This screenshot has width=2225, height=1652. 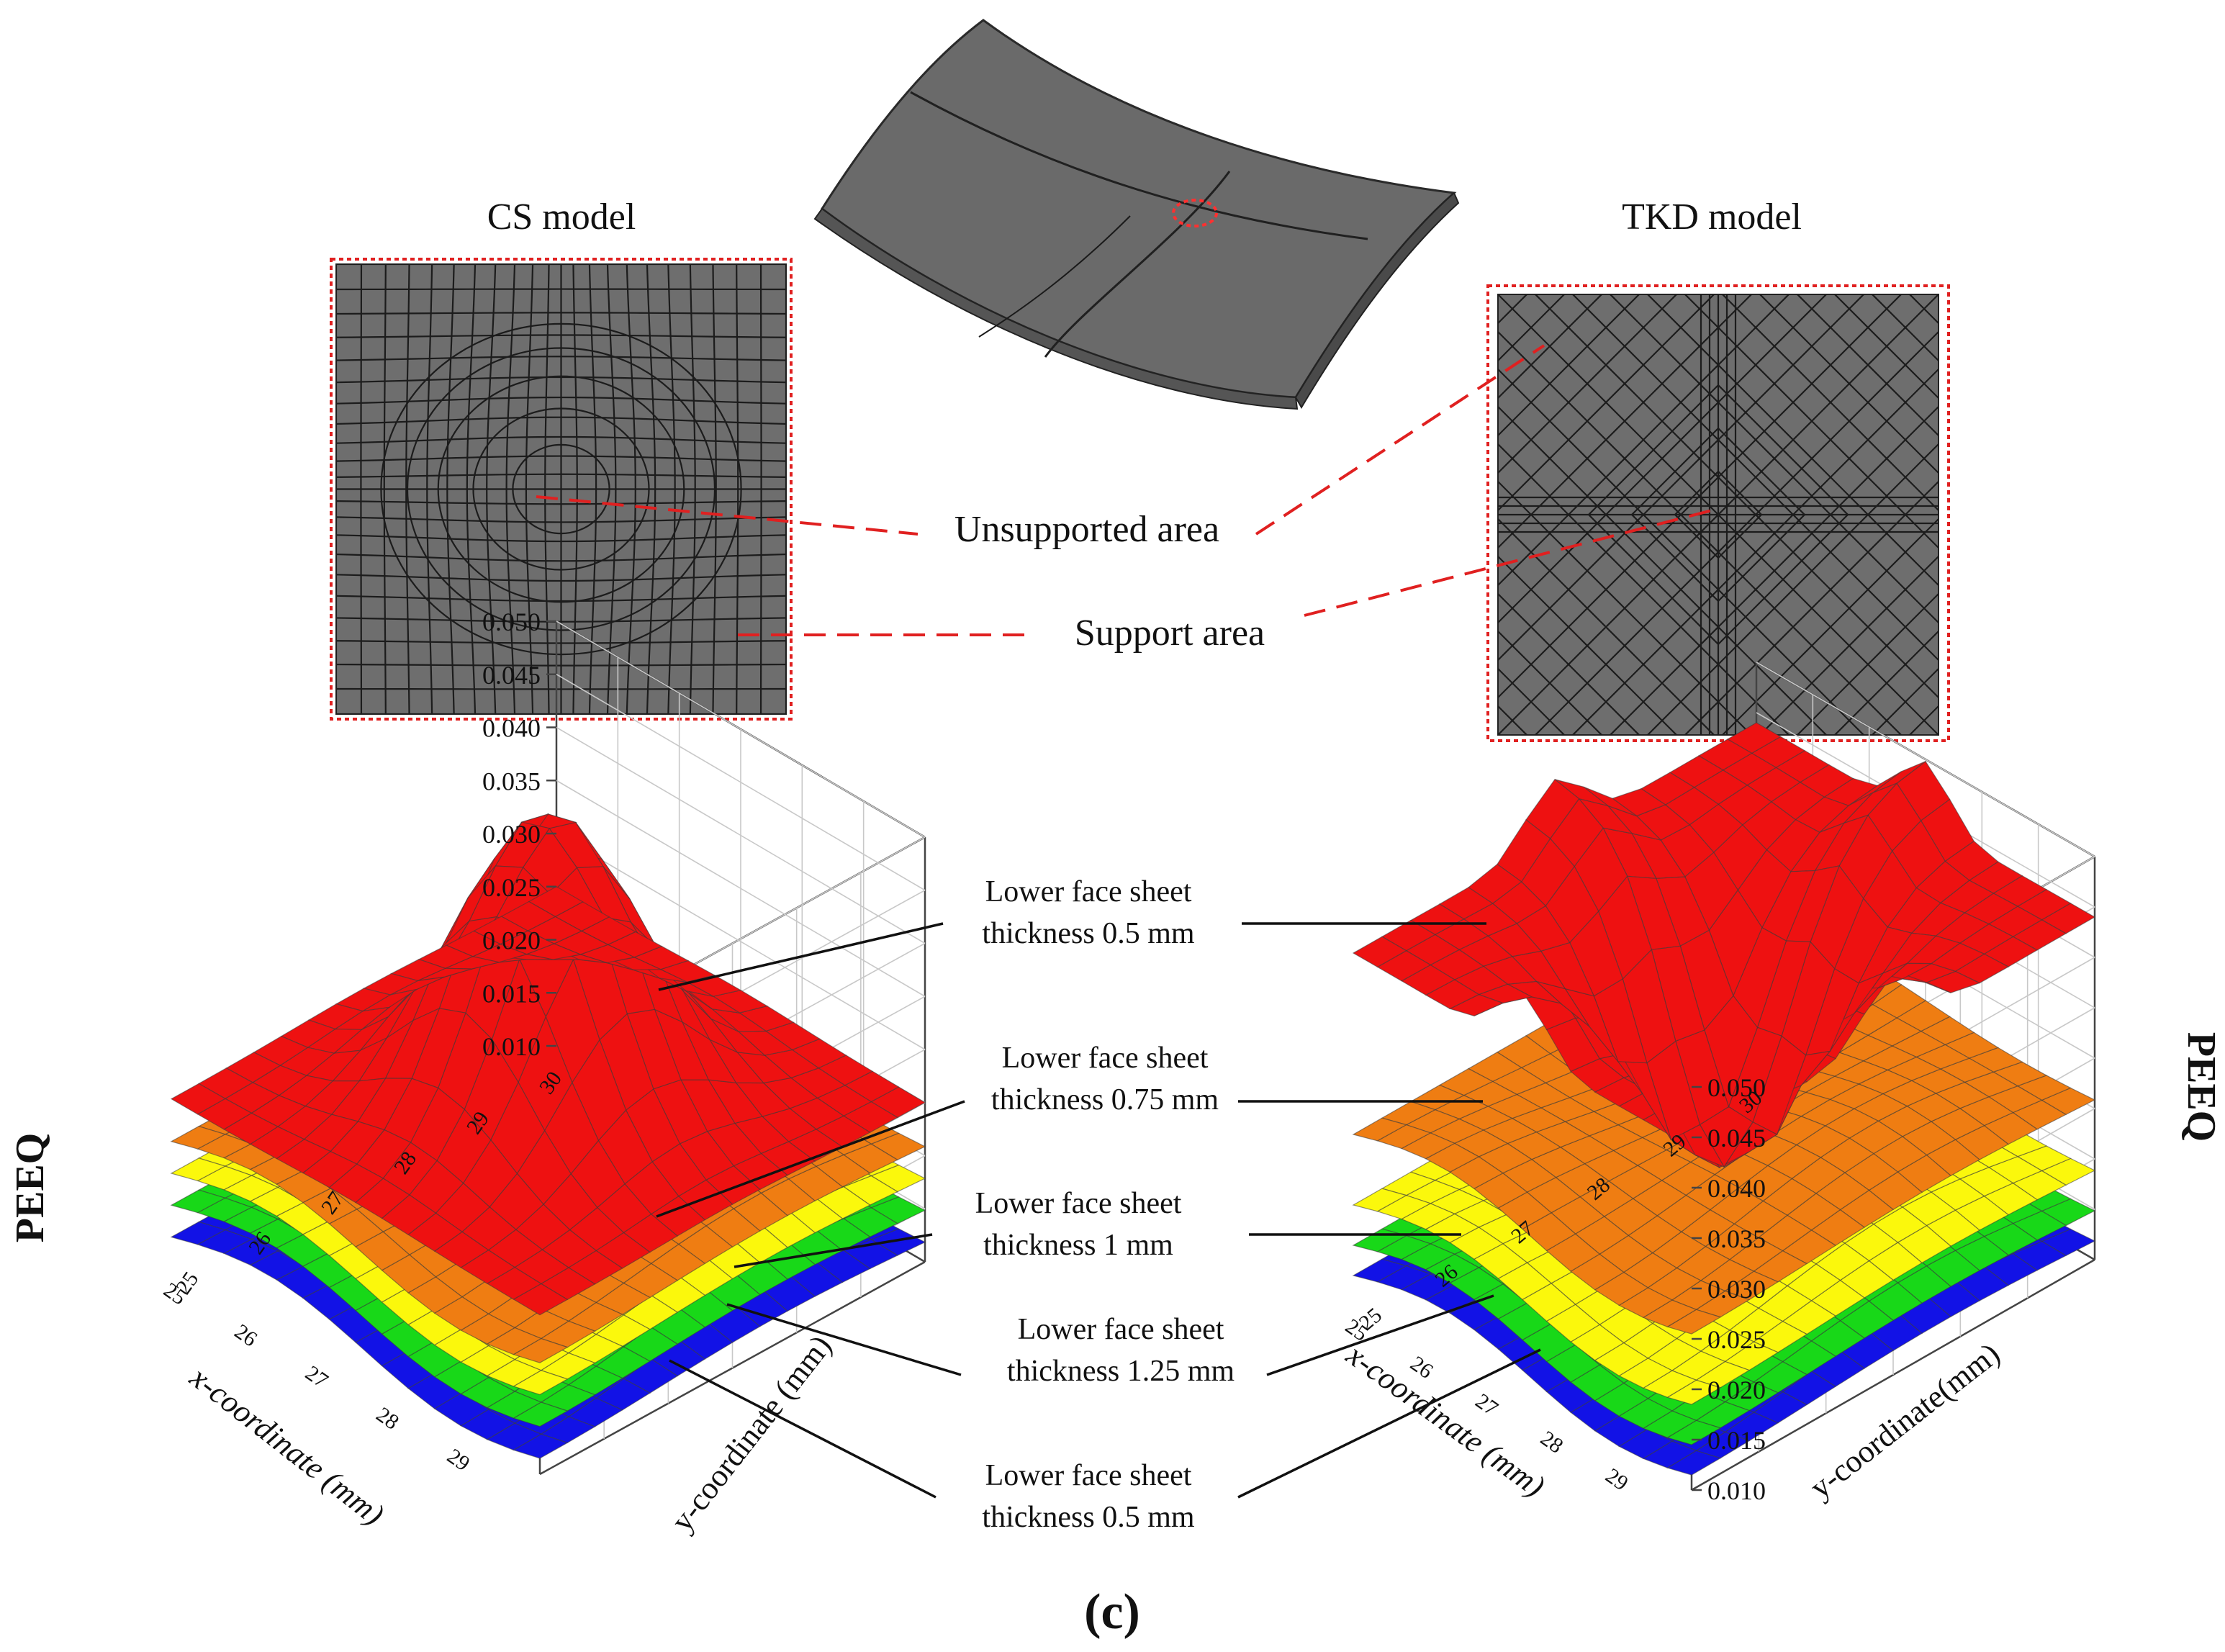 I want to click on support-area-label: Support area, so click(x=1170, y=633).